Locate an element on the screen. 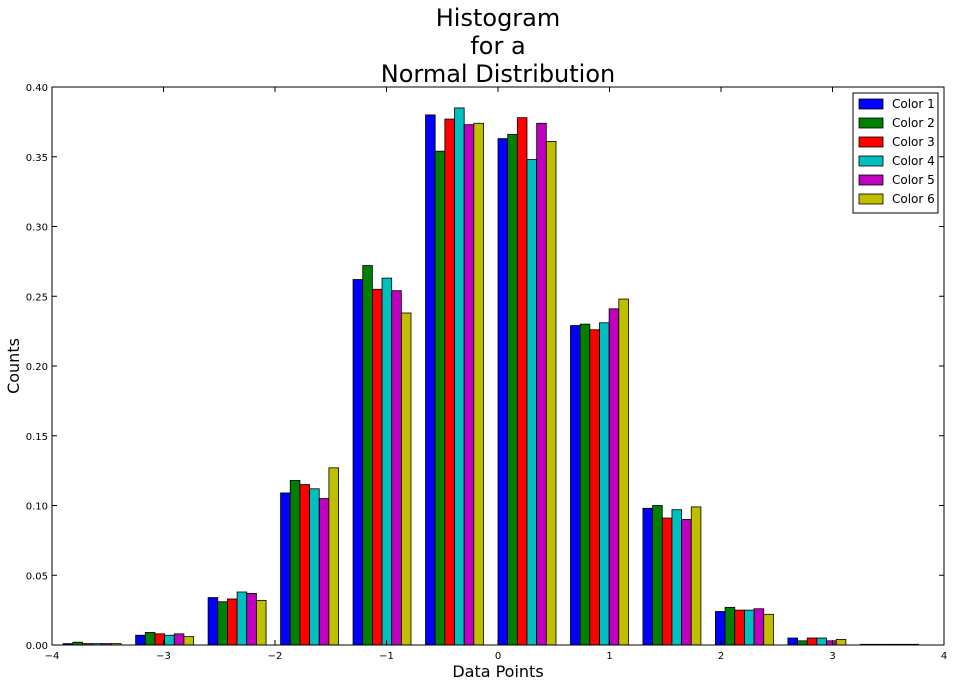  x-tick-label: 0 is located at coordinates (498, 656).